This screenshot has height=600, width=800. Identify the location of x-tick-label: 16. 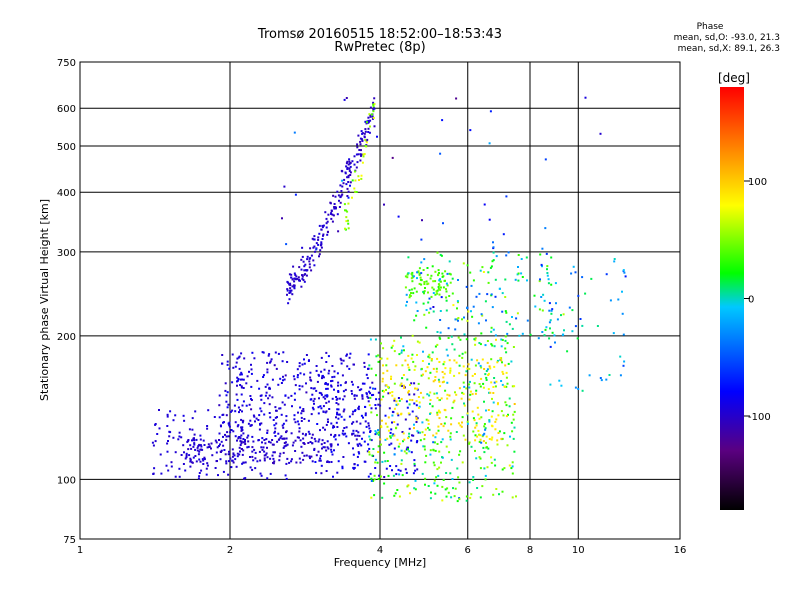
(680, 550).